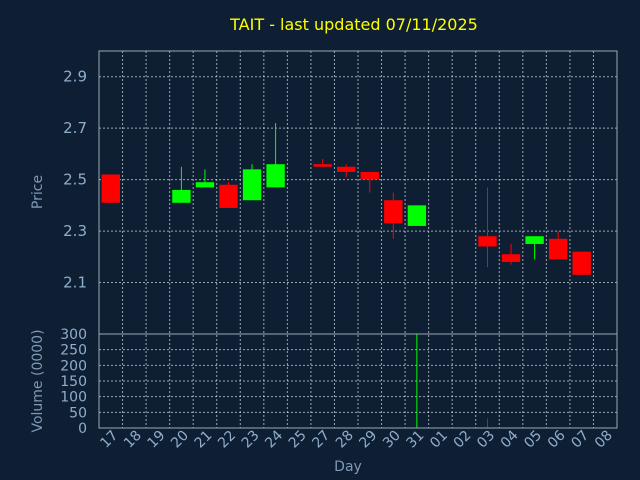 Image resolution: width=640 pixels, height=480 pixels. Describe the element at coordinates (557, 439) in the screenshot. I see `x-tick-label: 06` at that location.